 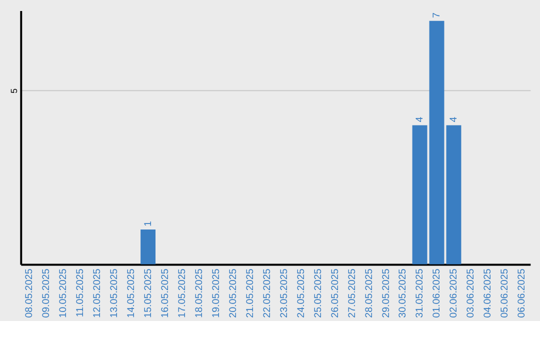 I want to click on x-tick-label: 04.06.2025, so click(x=488, y=293).